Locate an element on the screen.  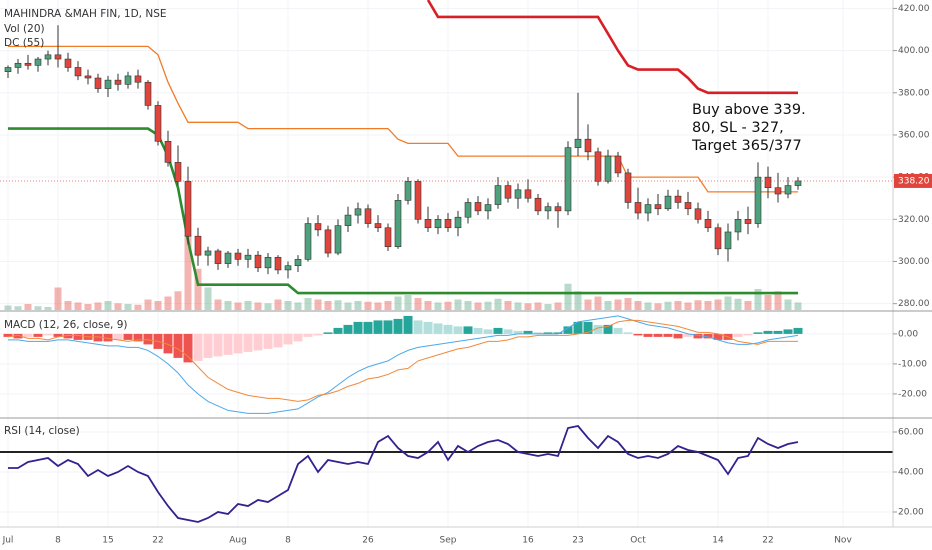
x-tick-label: Jul is located at coordinates (8, 541).